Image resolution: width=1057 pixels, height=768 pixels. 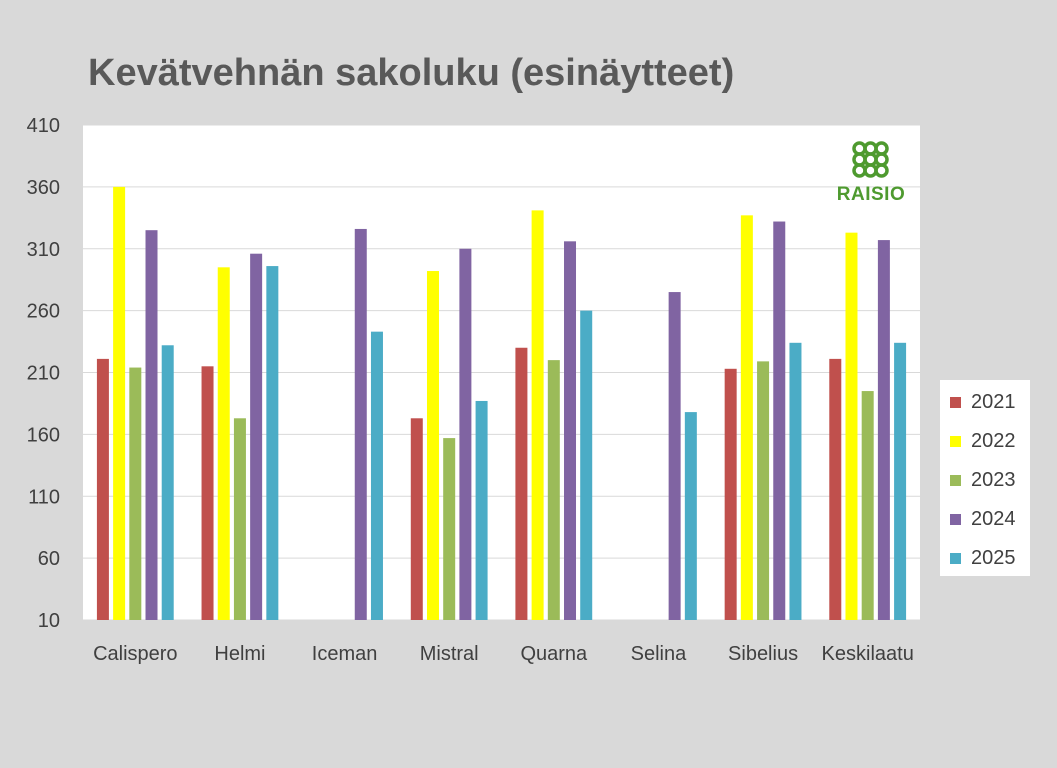 I want to click on bar-2024-keskilaatu, so click(x=883, y=430).